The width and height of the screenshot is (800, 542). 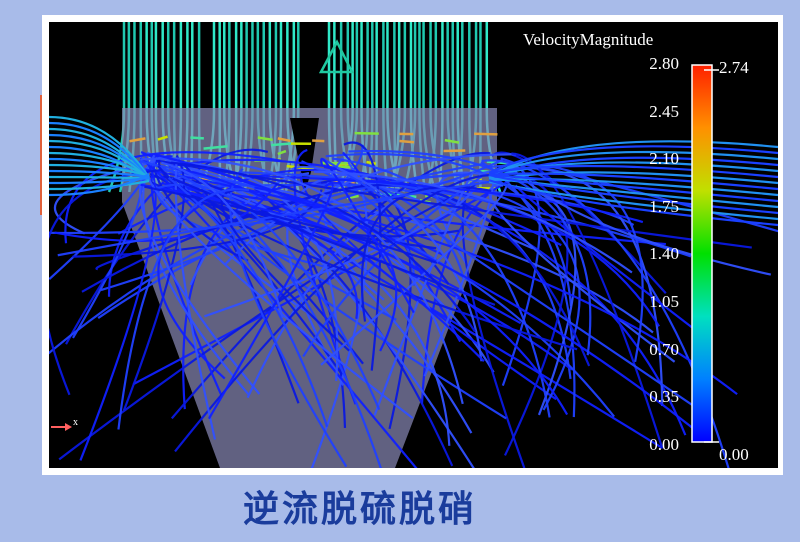 What do you see at coordinates (734, 454) in the screenshot?
I see `legend-min-marker: 0.00` at bounding box center [734, 454].